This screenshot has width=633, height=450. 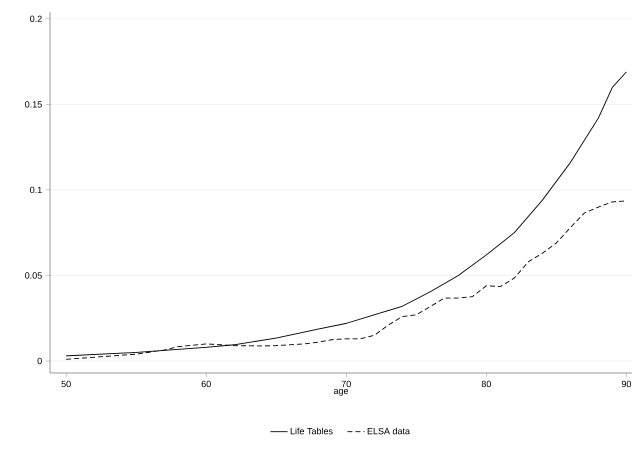 I want to click on y-tick-label: 0.15, so click(x=33, y=104).